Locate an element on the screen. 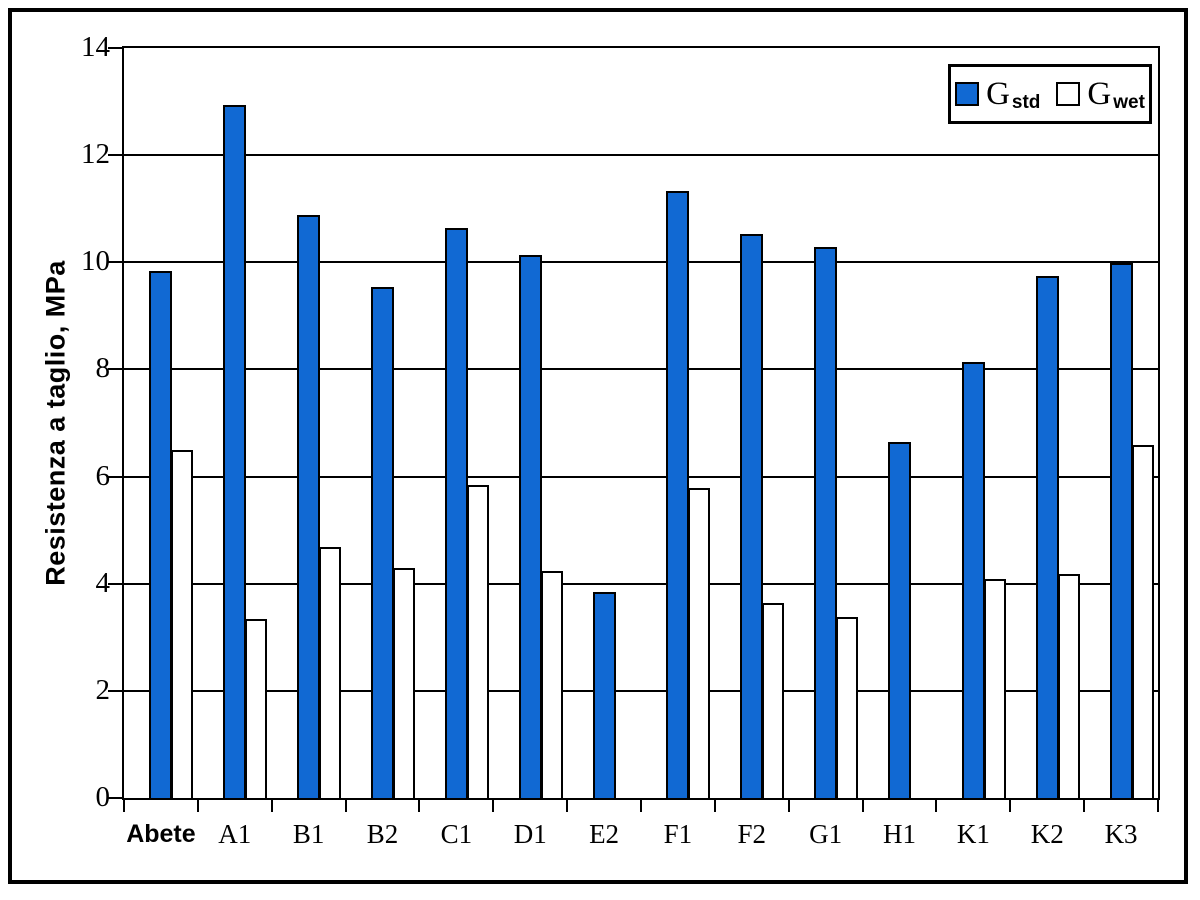 The height and width of the screenshot is (900, 1200). bar-gstd-e2 is located at coordinates (604, 695).